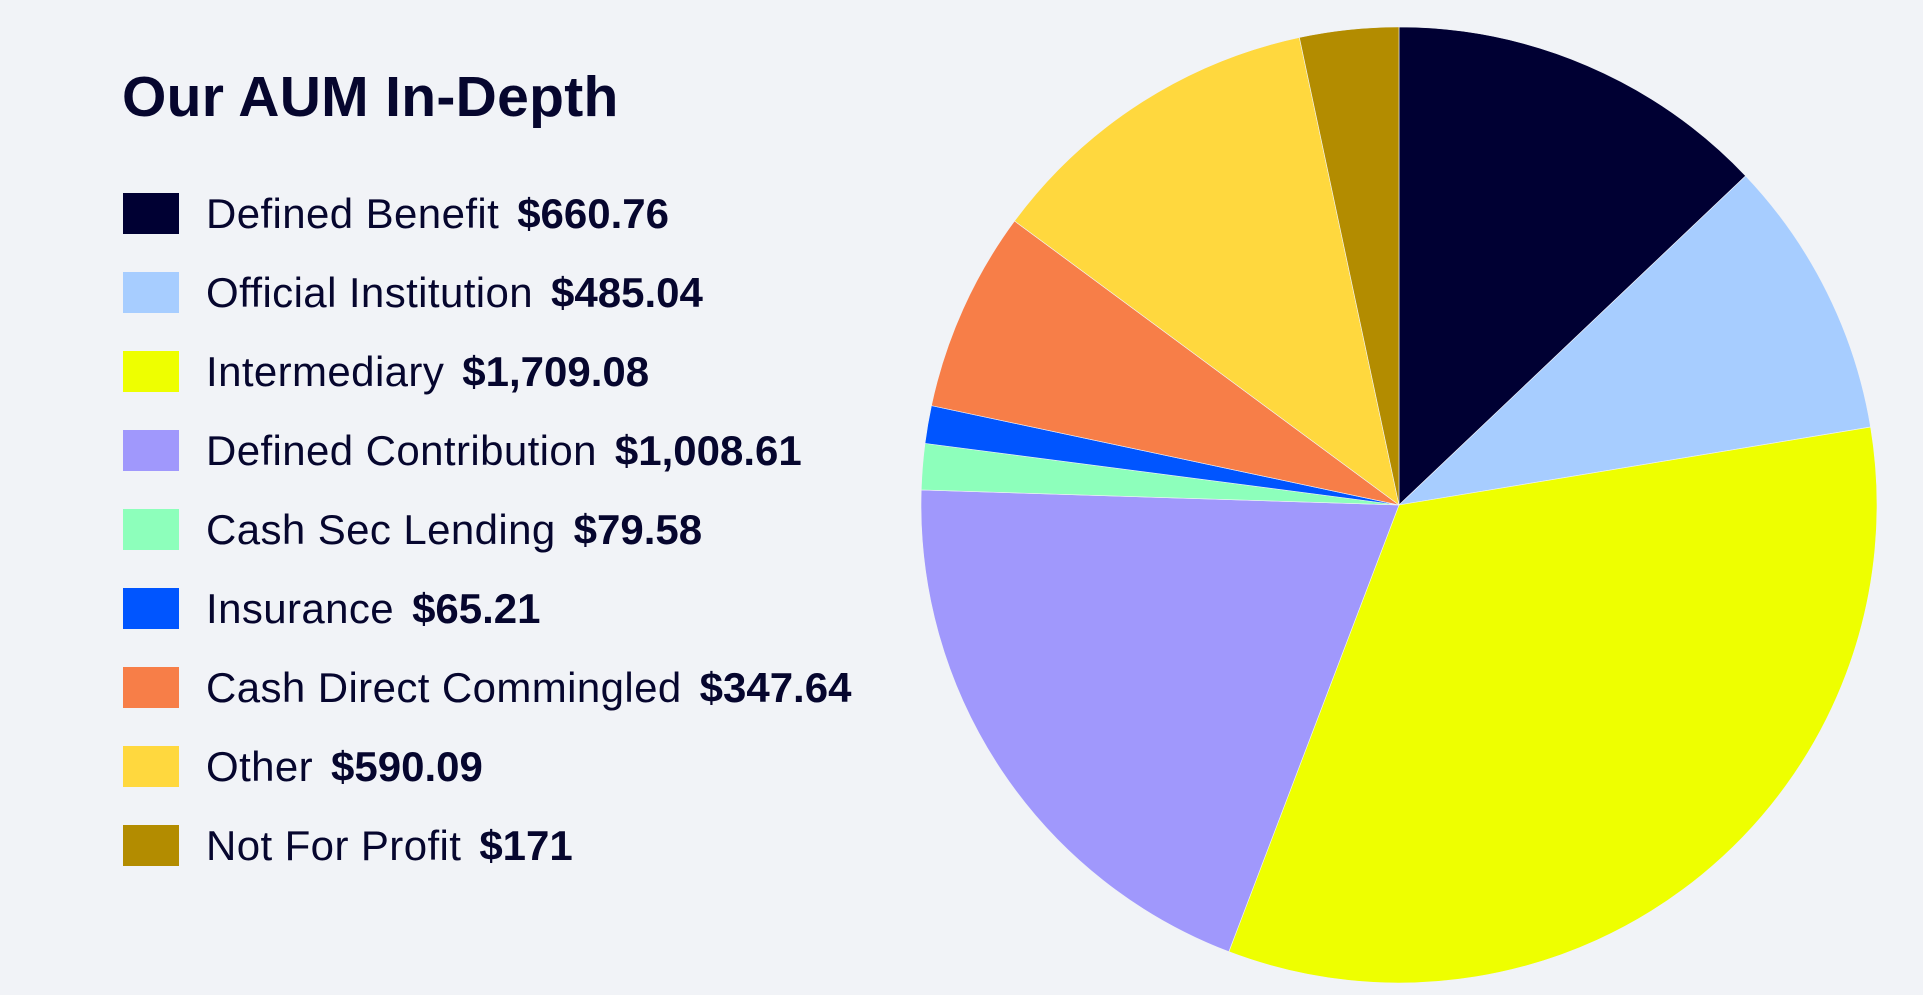 Image resolution: width=1923 pixels, height=995 pixels. Describe the element at coordinates (1634, 340) in the screenshot. I see `pie-slice-official-institution` at that location.